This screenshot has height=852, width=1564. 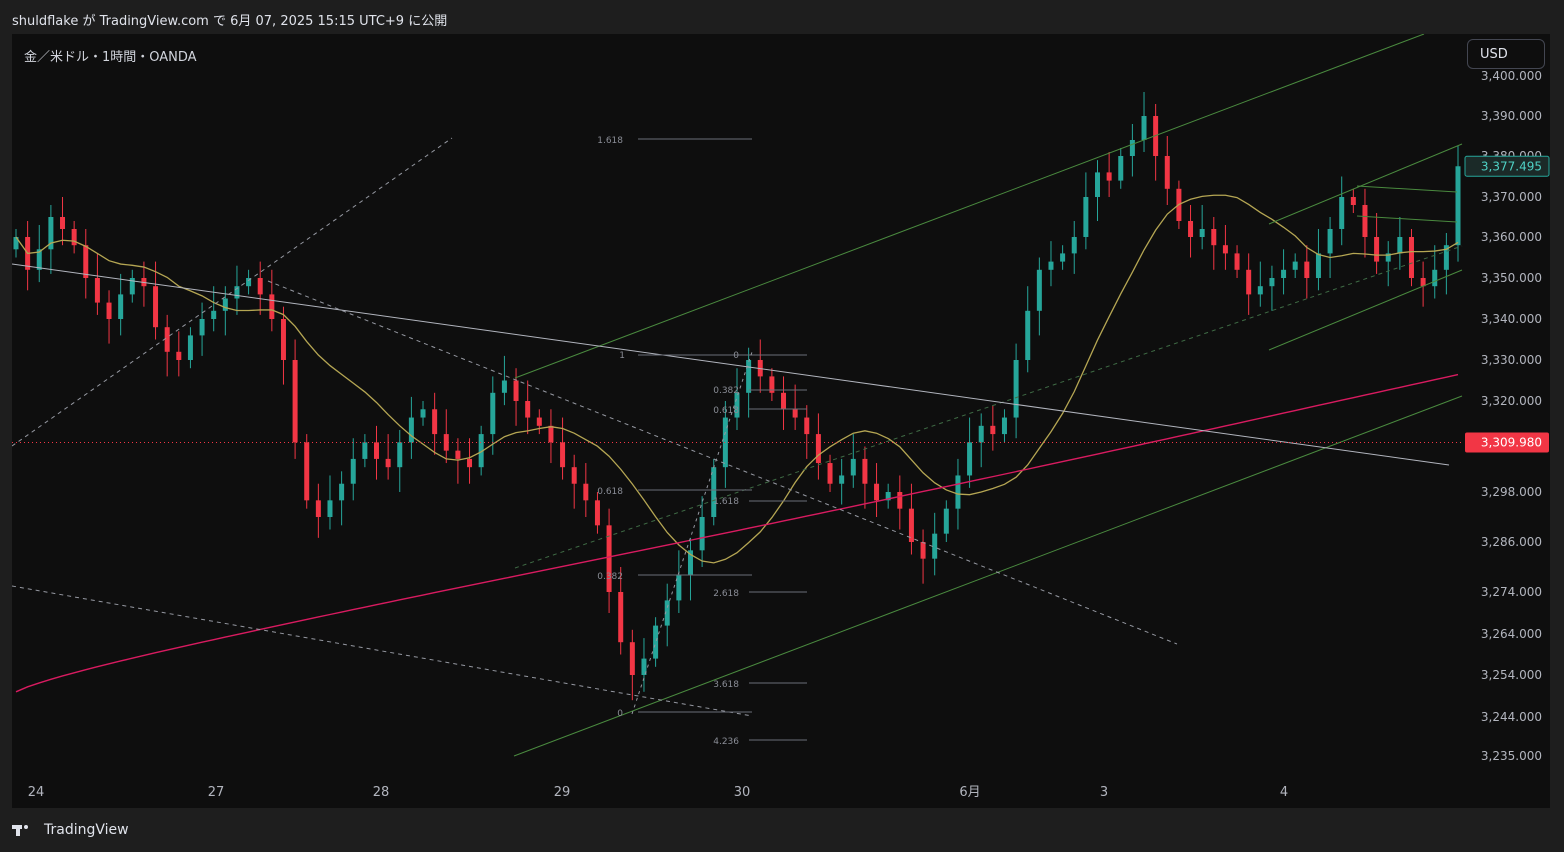 What do you see at coordinates (1511, 166) in the screenshot?
I see `last-price-label: 3,377.495` at bounding box center [1511, 166].